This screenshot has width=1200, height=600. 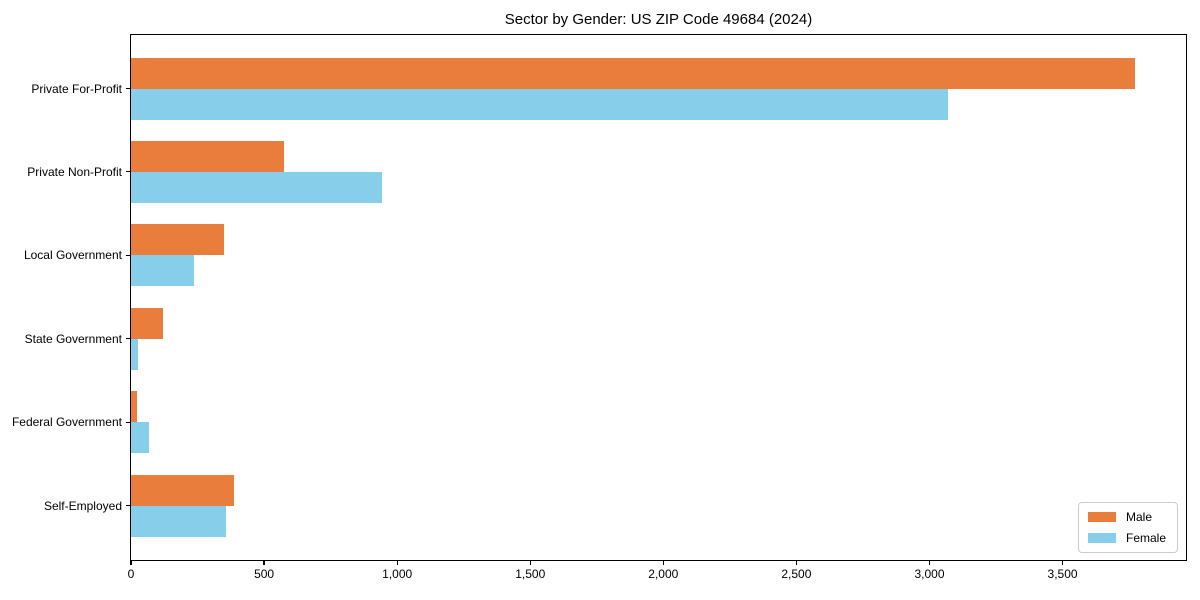 I want to click on legend-item-male: Male, so click(x=1126, y=517).